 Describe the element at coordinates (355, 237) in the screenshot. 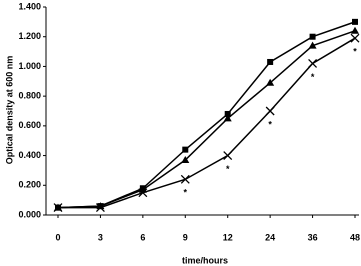

I see `x-tick-label: 48` at that location.